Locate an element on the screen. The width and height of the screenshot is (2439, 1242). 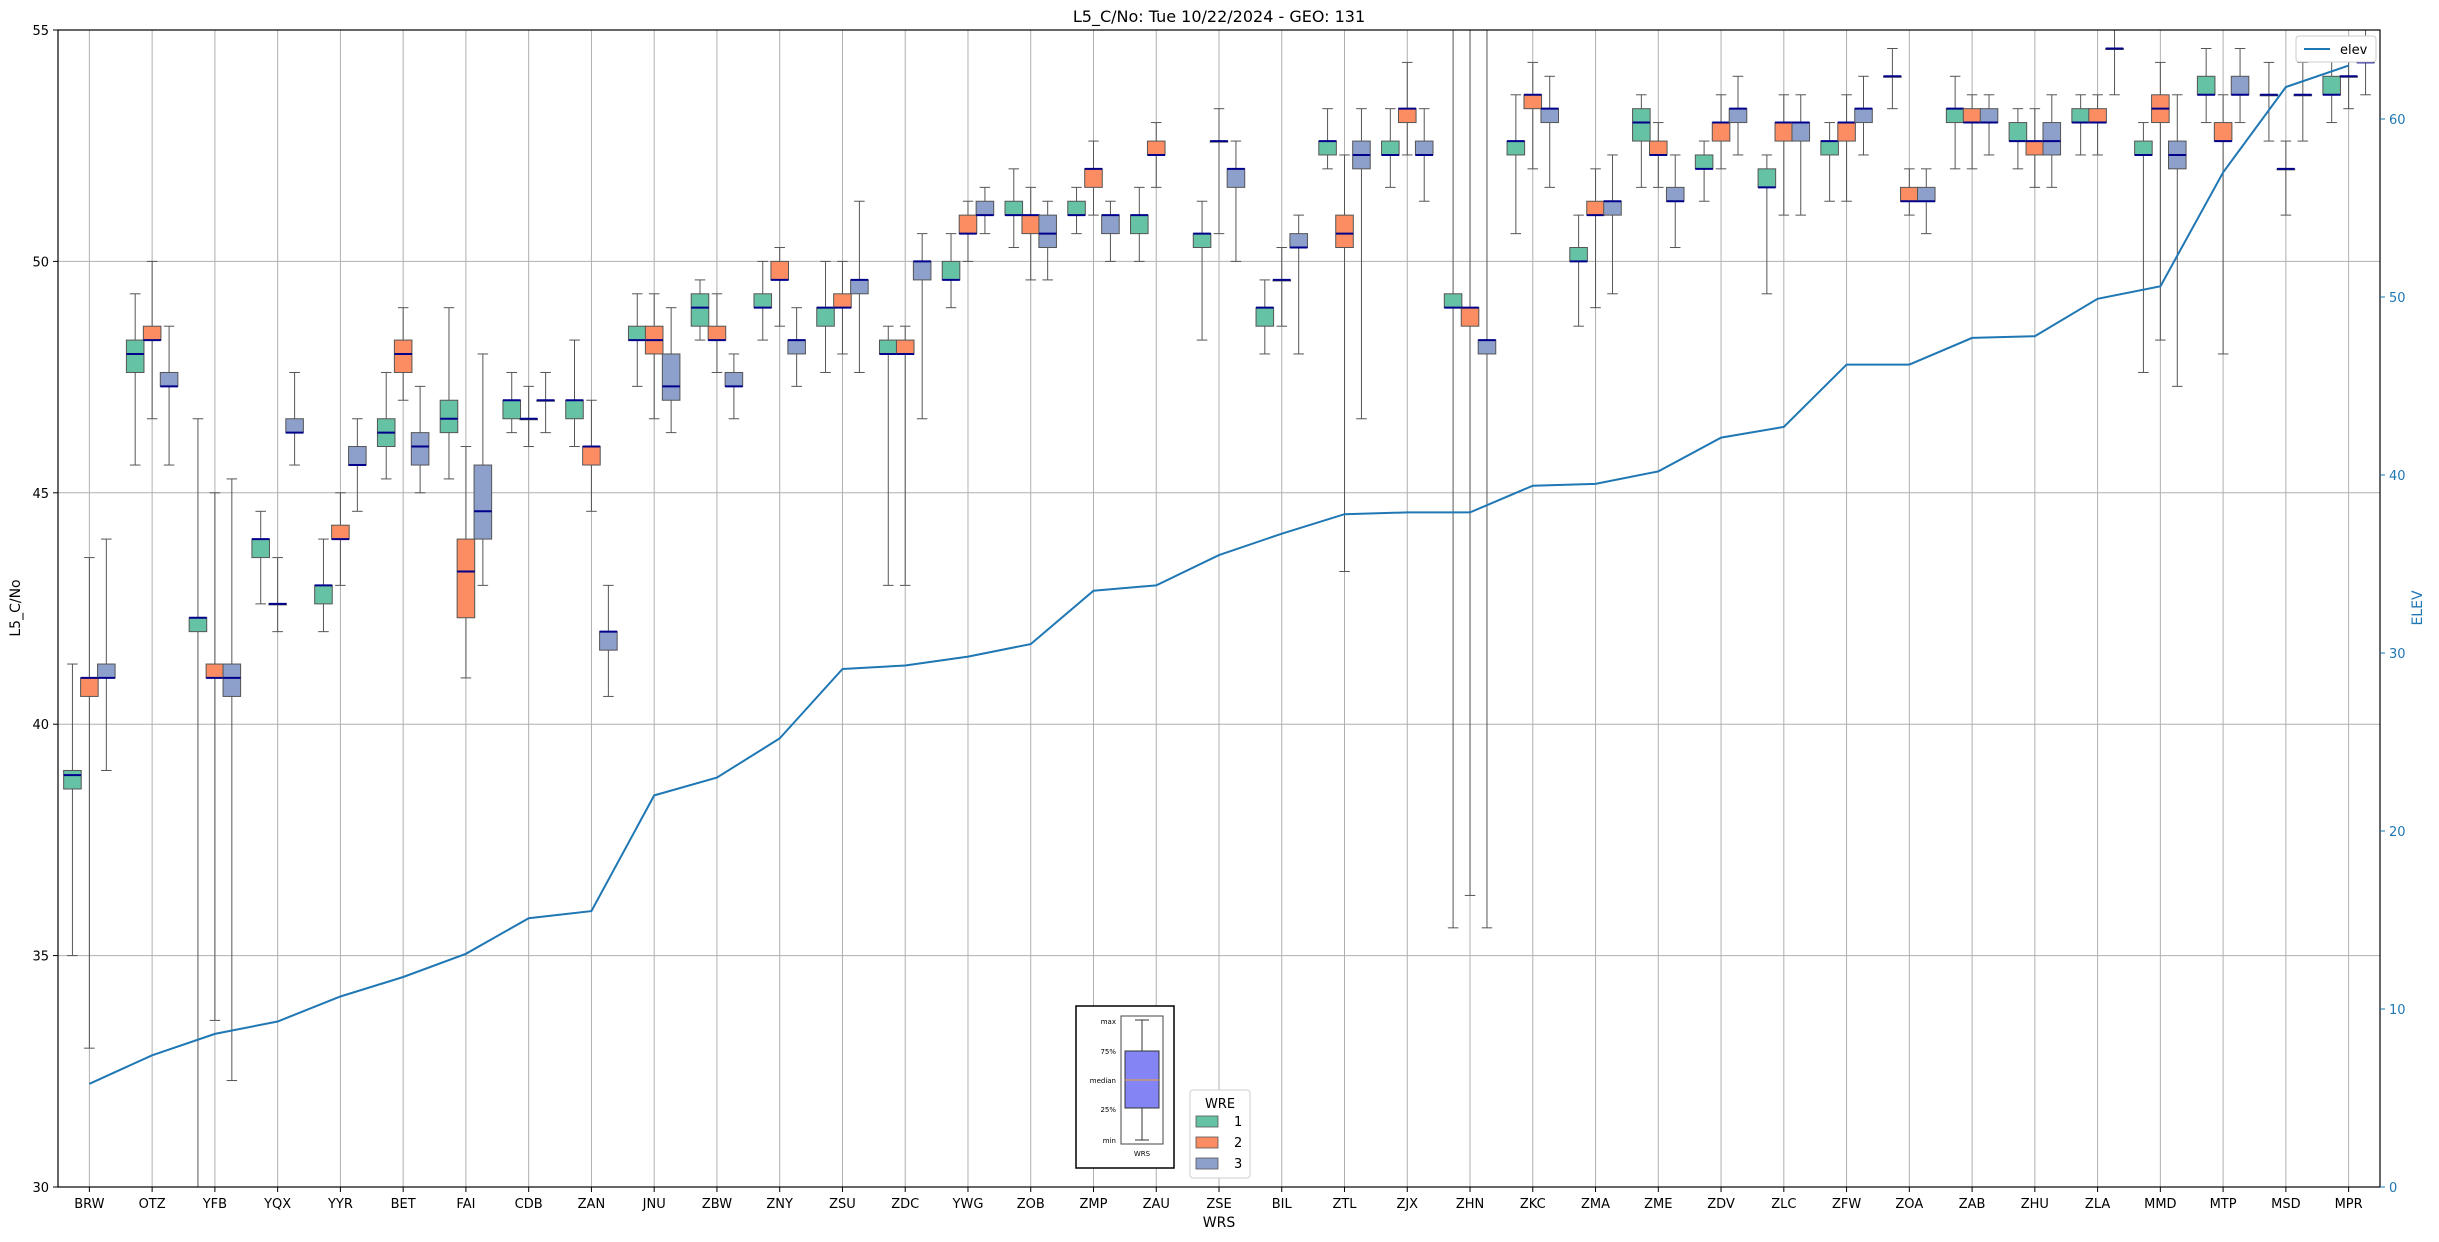
x-tick-label: ZMP is located at coordinates (1094, 1204).